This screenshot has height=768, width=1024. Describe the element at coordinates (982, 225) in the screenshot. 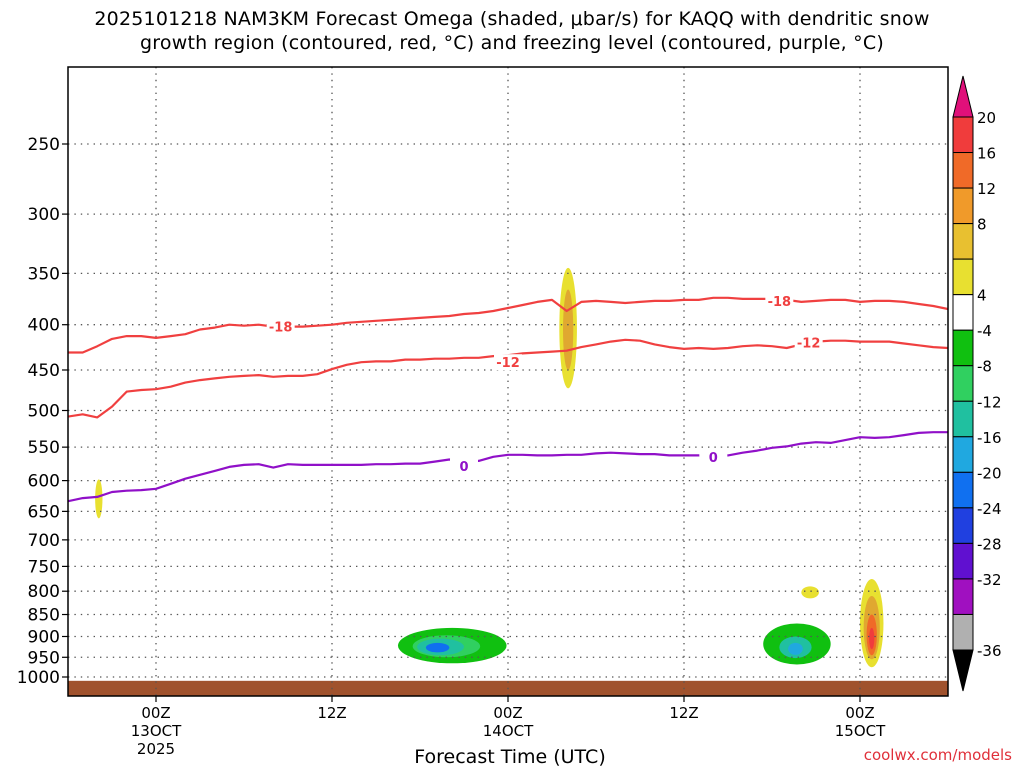

I see `colorbar-label-3: 8` at that location.